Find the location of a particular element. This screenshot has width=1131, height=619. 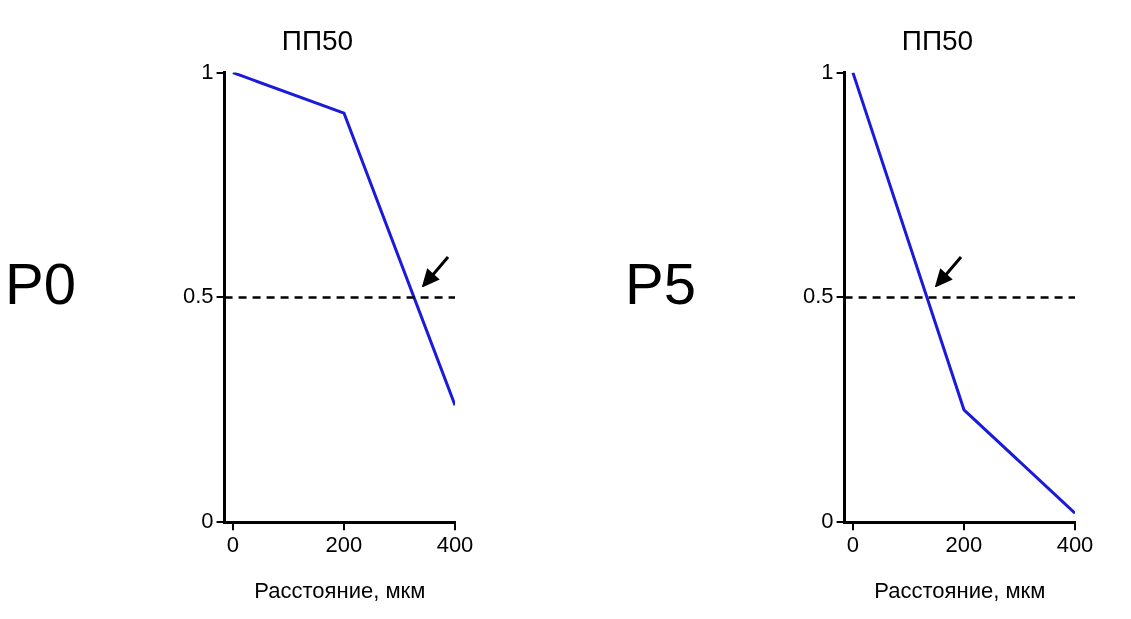

text: P5 is located at coordinates (660, 283).